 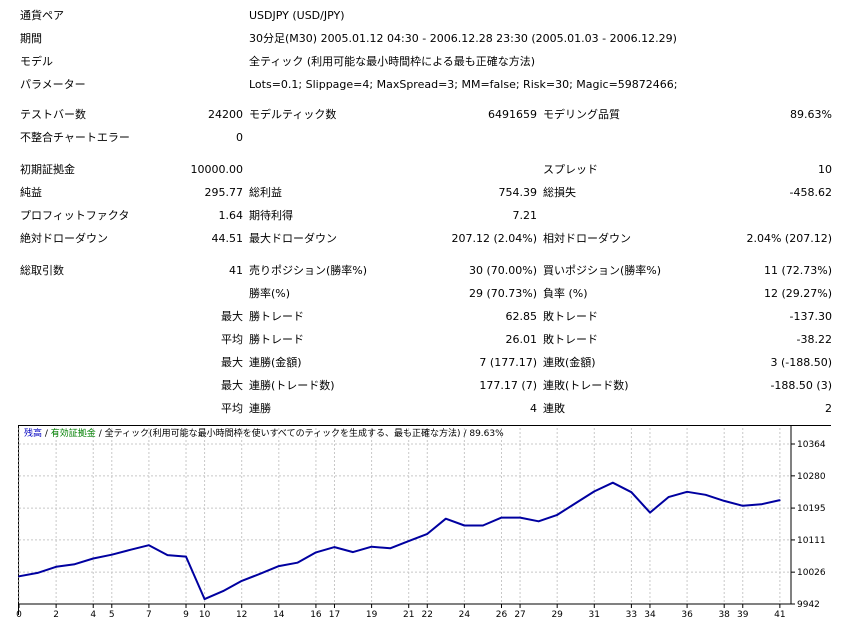 What do you see at coordinates (64, 238) in the screenshot?
I see `abs-drawdown-label: 絶対ドローダウン` at bounding box center [64, 238].